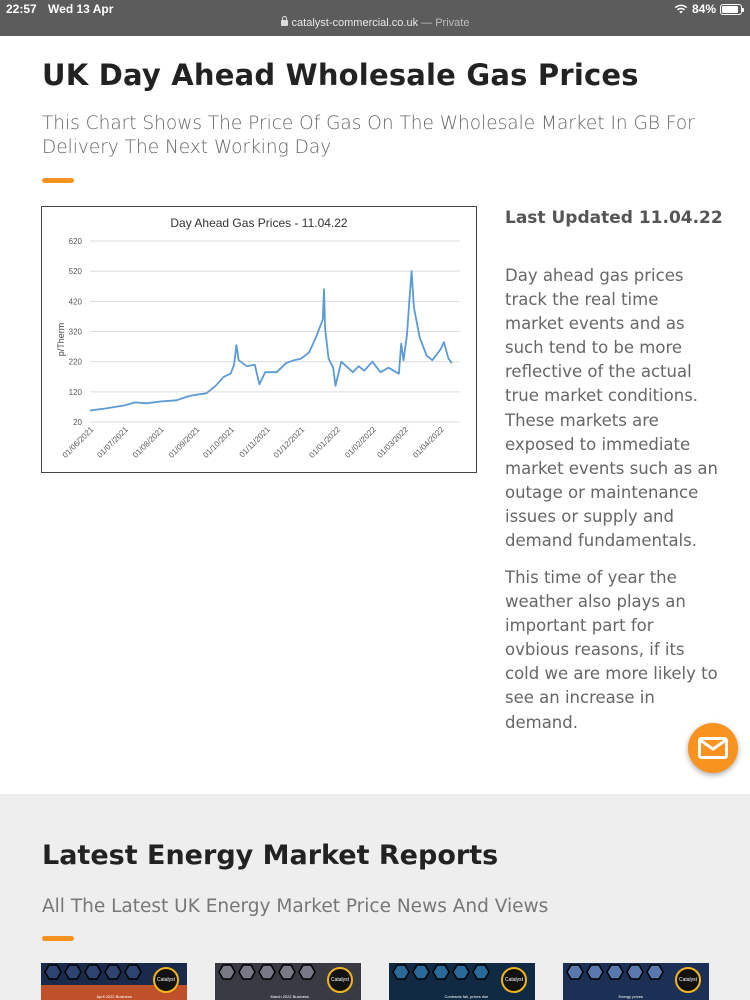 The width and height of the screenshot is (750, 1000). I want to click on x-tick-label: 01/04/2022, so click(428, 442).